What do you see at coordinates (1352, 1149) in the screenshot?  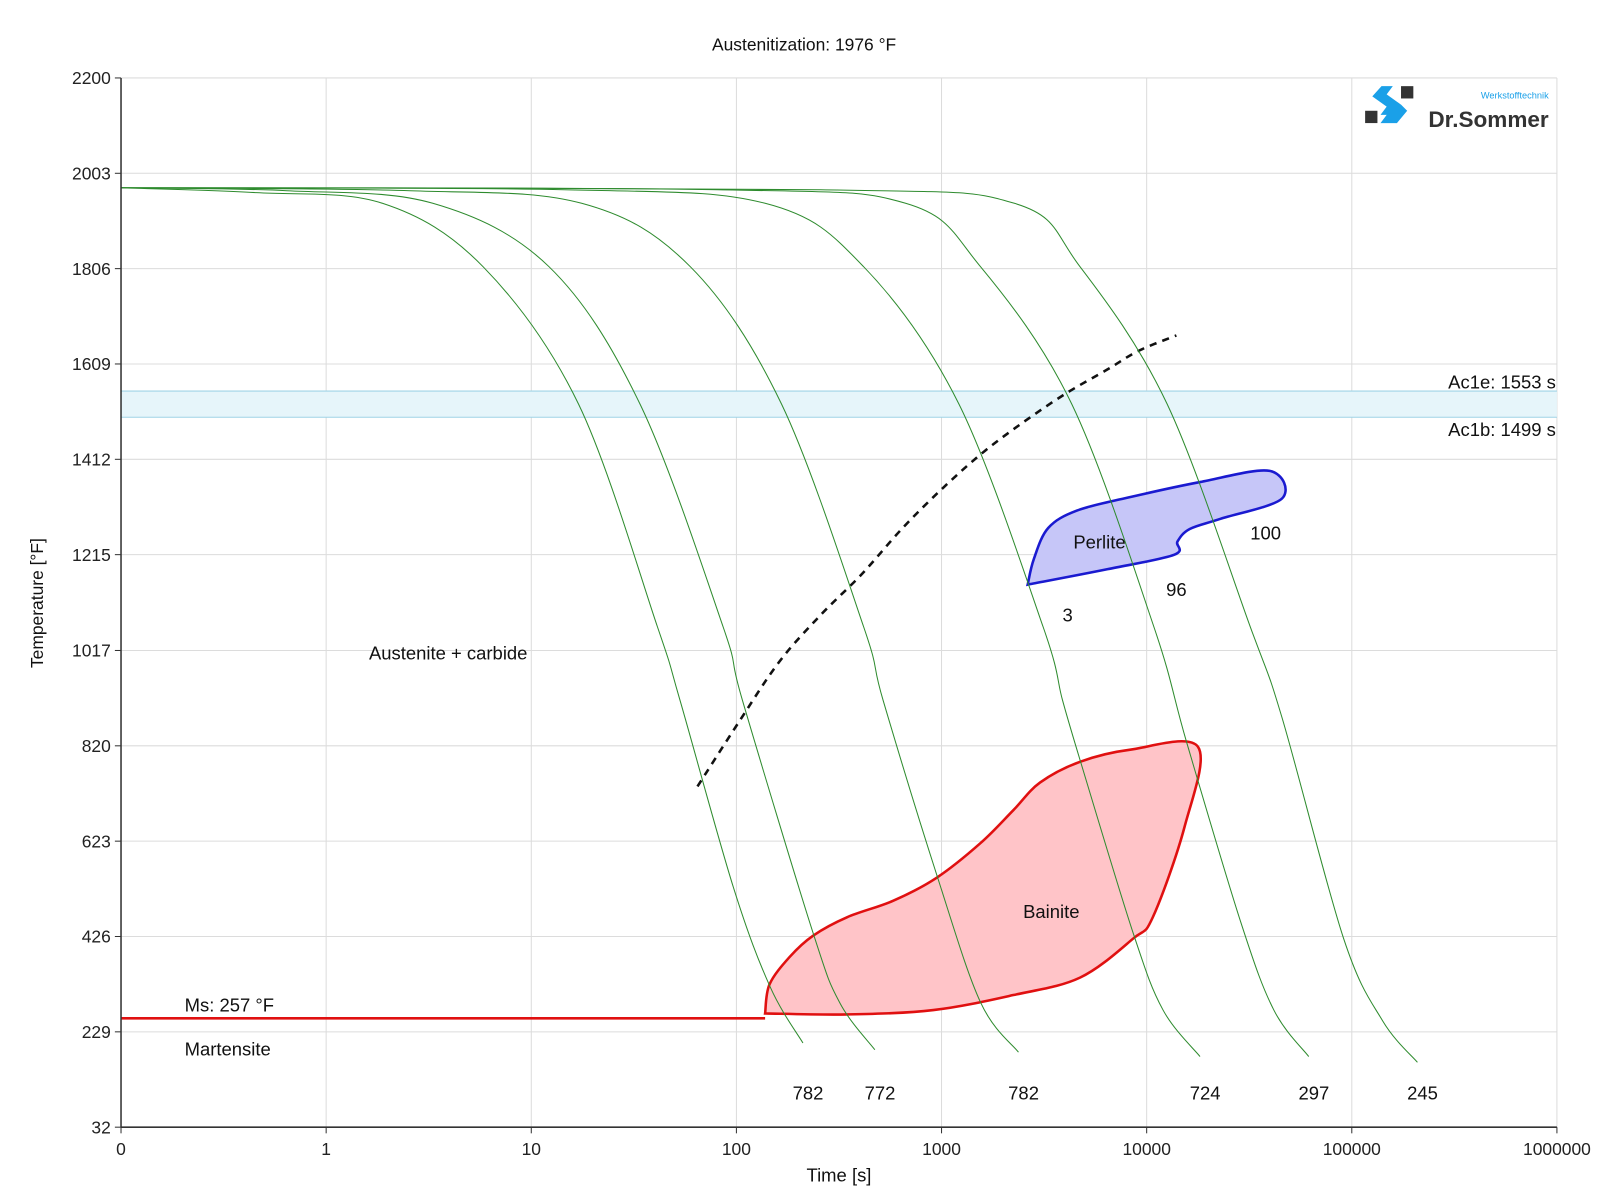 I see `x-tick-label: 100000` at bounding box center [1352, 1149].